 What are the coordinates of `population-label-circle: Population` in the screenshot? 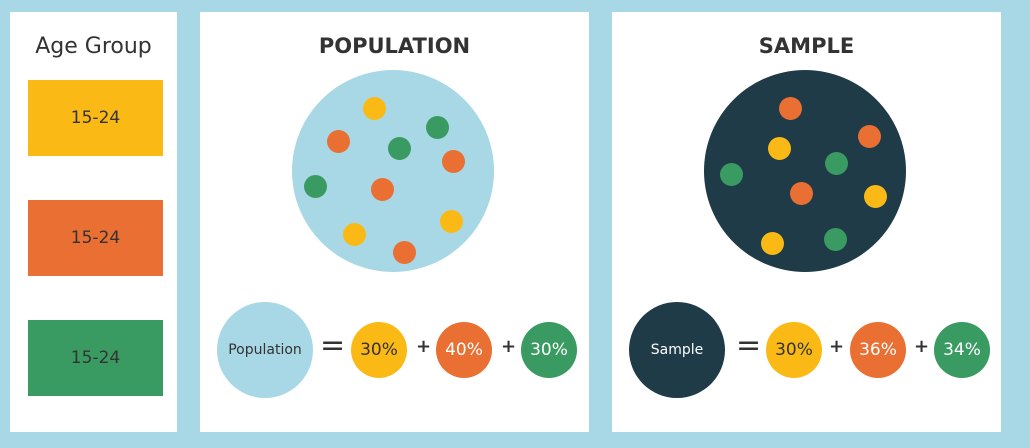 It's located at (265, 350).